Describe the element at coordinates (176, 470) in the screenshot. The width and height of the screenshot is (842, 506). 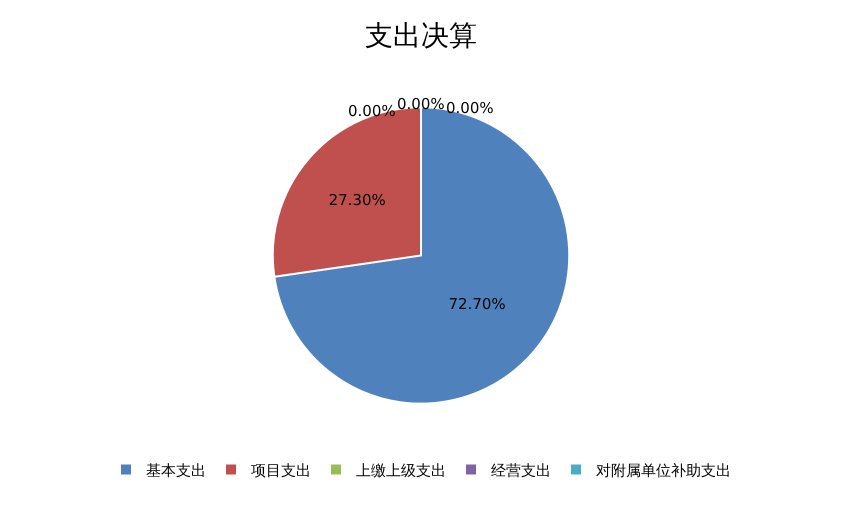
I see `legend-label: 基本支出` at that location.